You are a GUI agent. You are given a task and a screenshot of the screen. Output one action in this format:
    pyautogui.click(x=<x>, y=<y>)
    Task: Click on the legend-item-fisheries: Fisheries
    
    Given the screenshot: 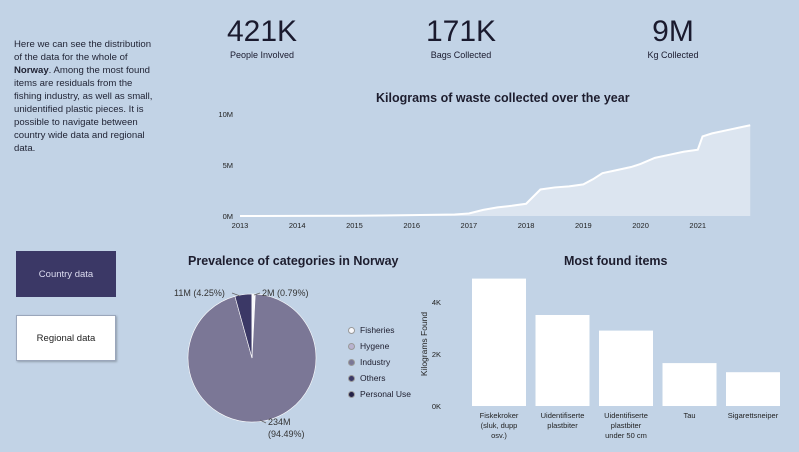 What is the action you would take?
    pyautogui.click(x=379, y=330)
    